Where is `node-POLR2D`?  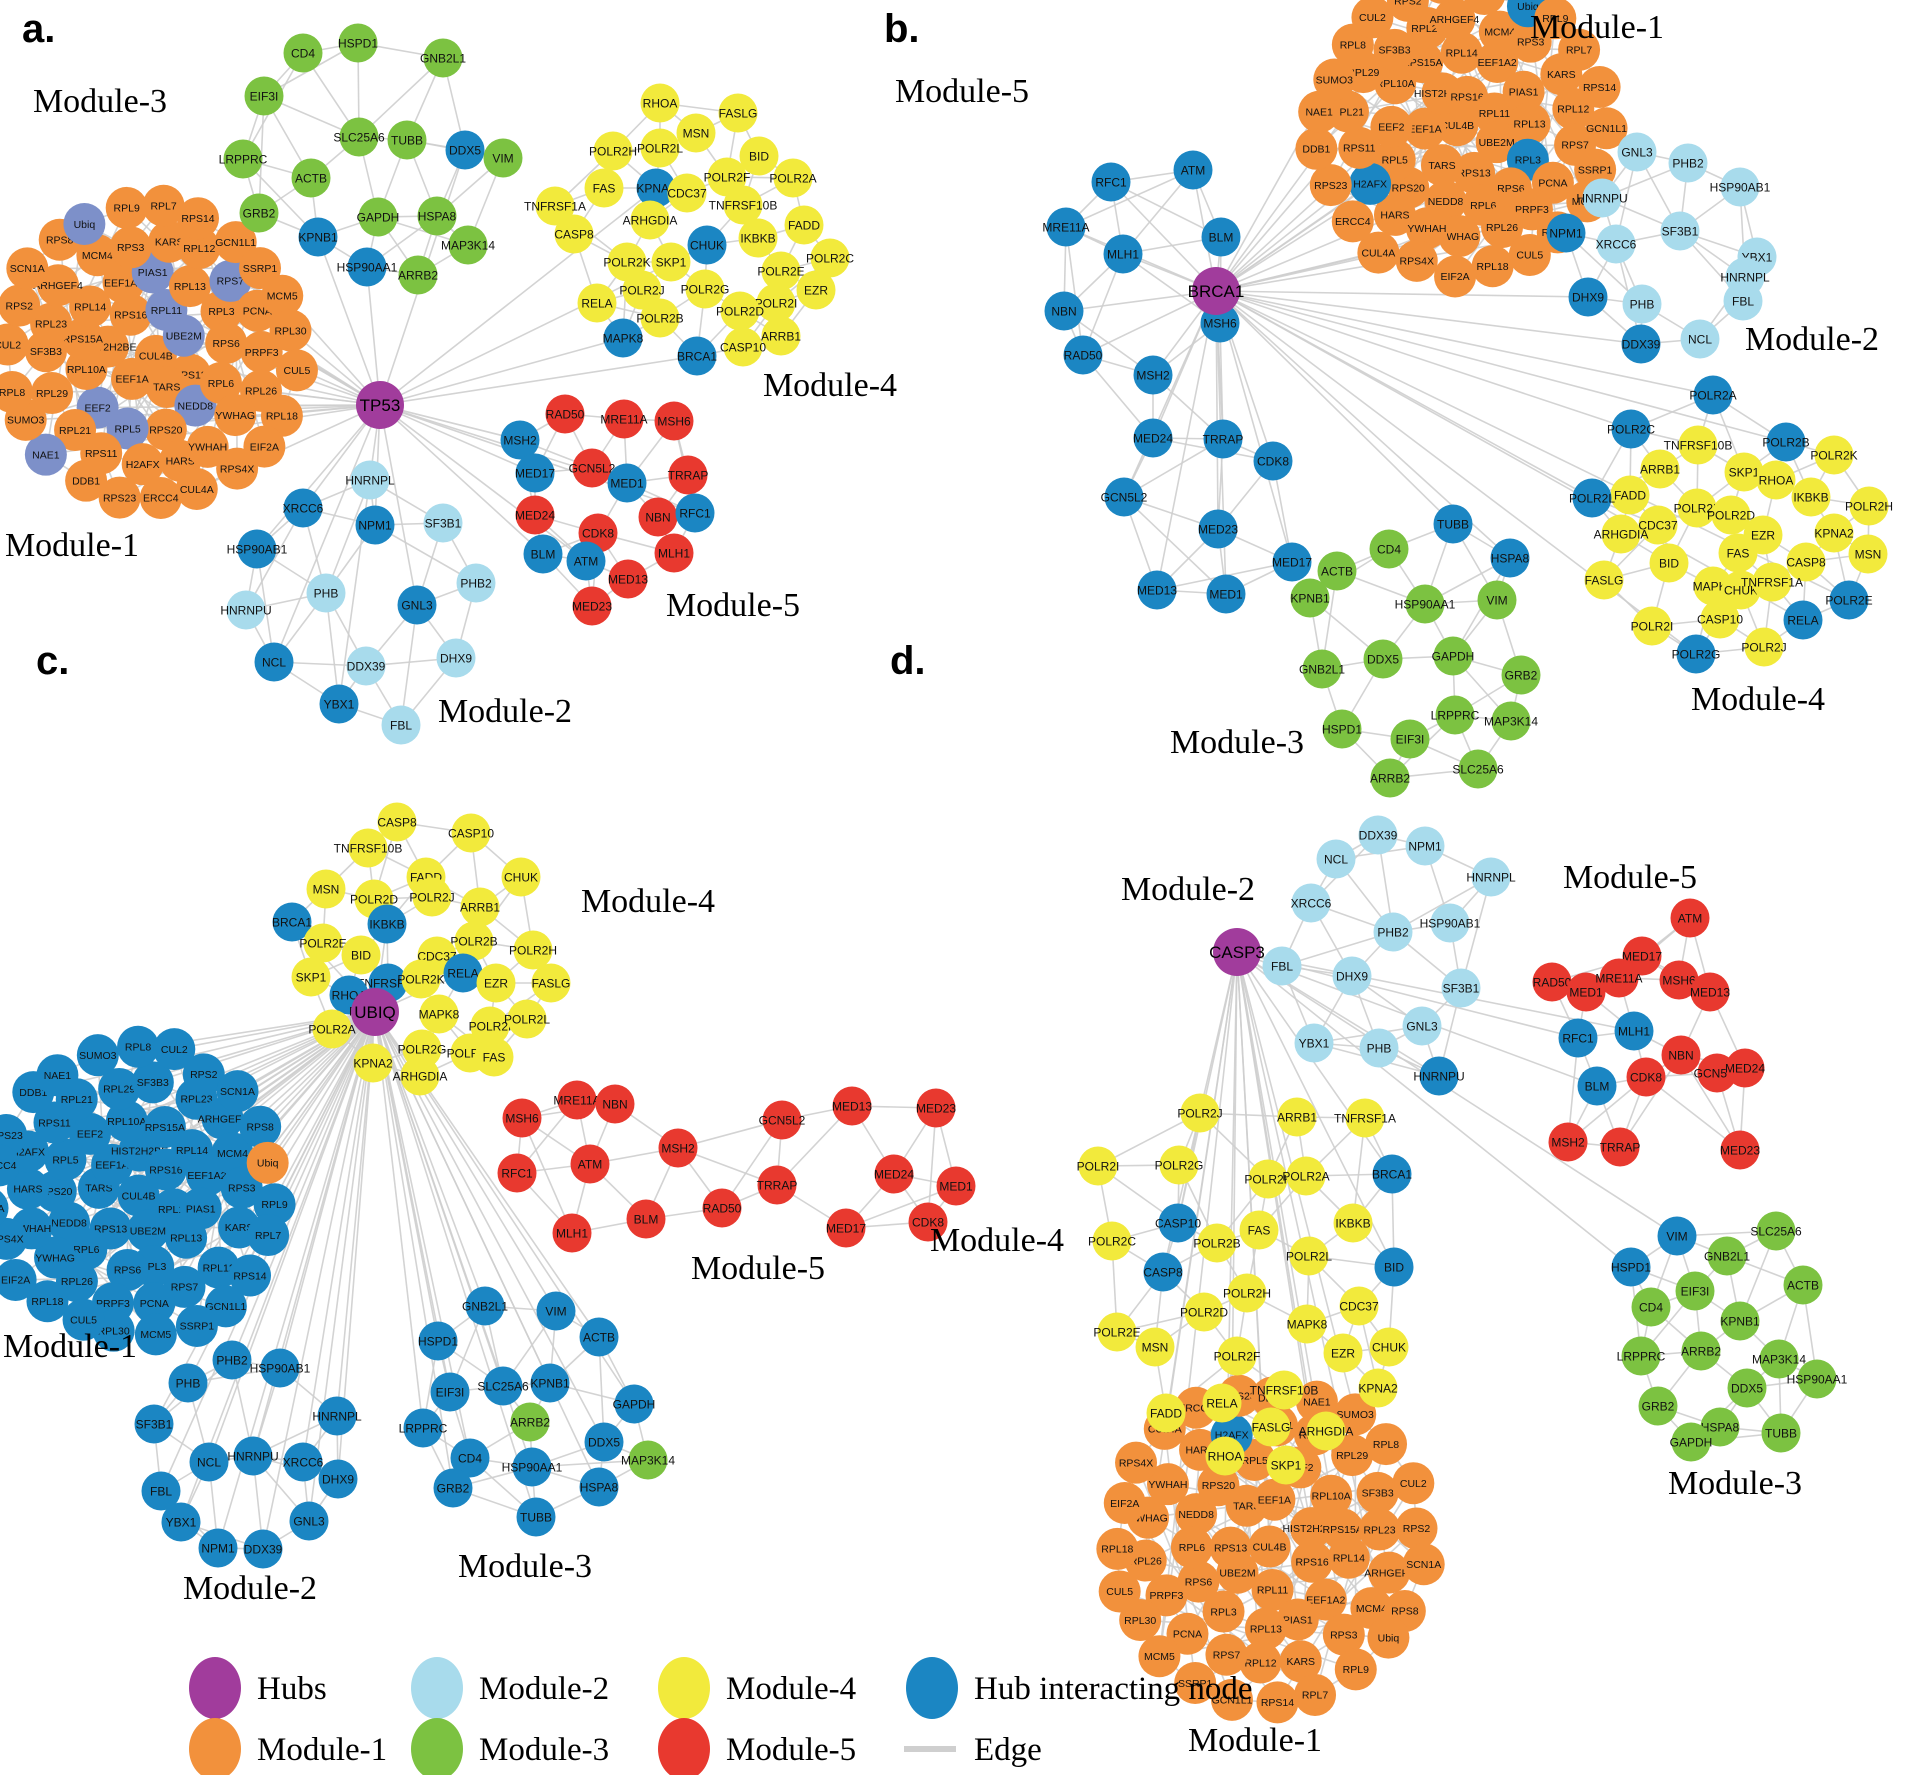
node-POLR2D is located at coordinates (1204, 1312).